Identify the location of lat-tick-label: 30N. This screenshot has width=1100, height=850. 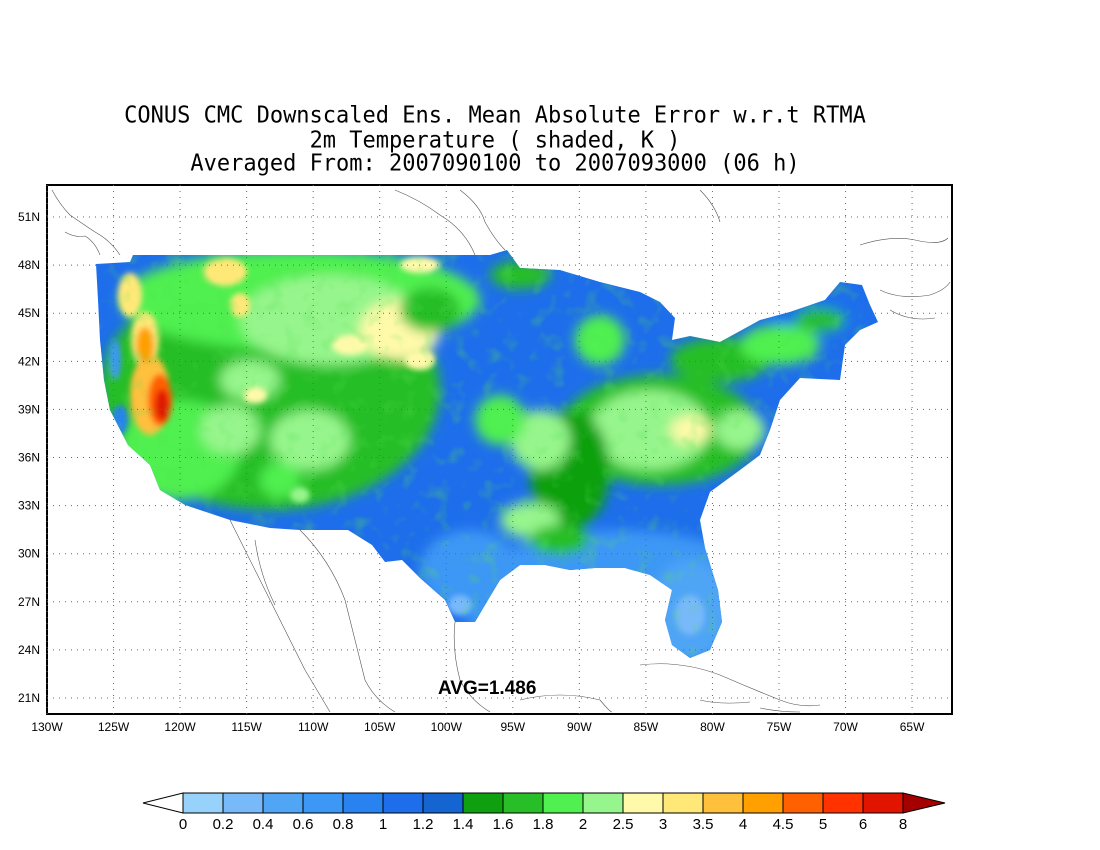
(29, 554).